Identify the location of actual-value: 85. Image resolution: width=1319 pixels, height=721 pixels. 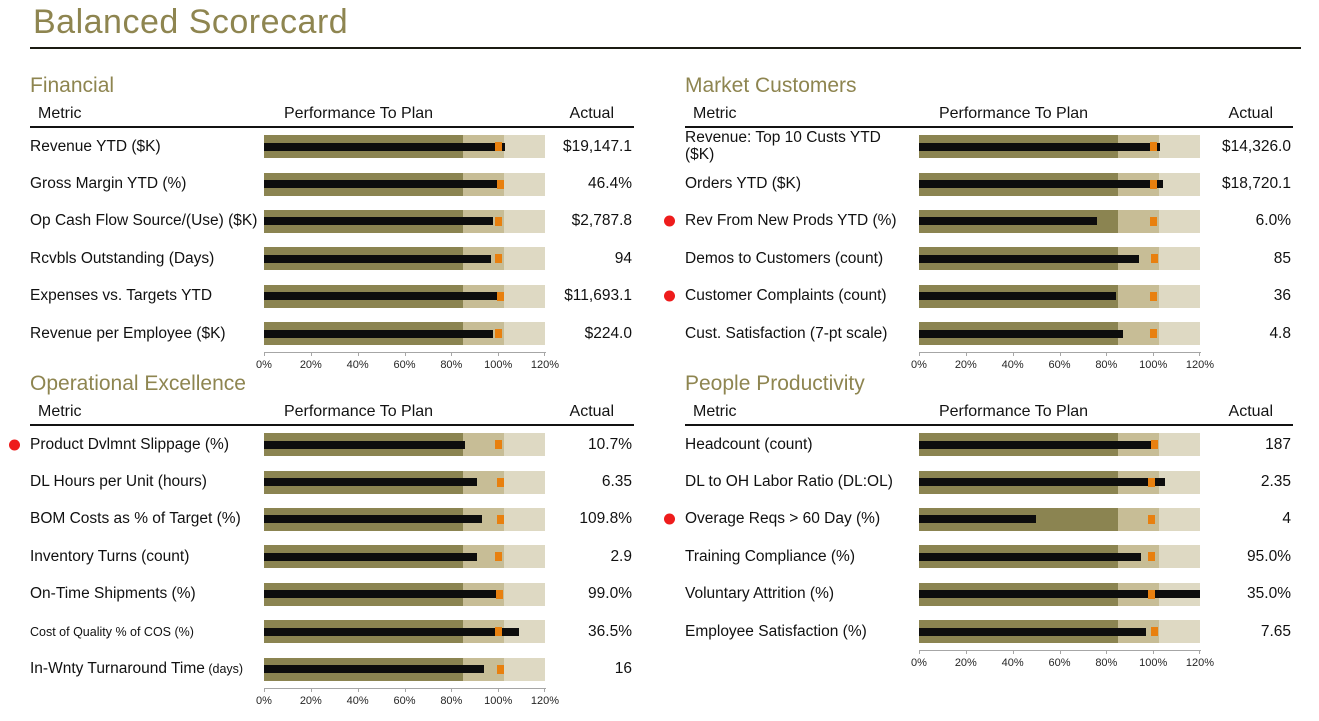
(1282, 258).